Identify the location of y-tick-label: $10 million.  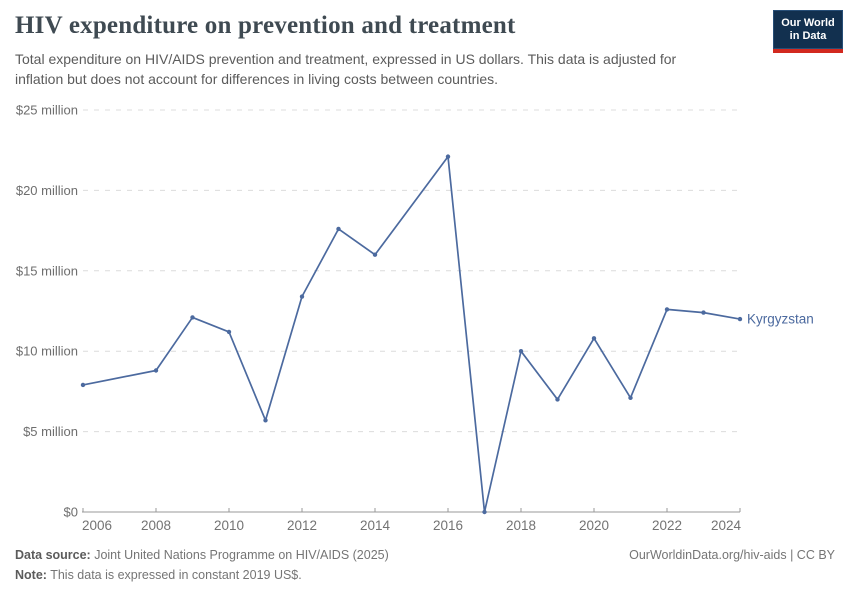
(47, 351).